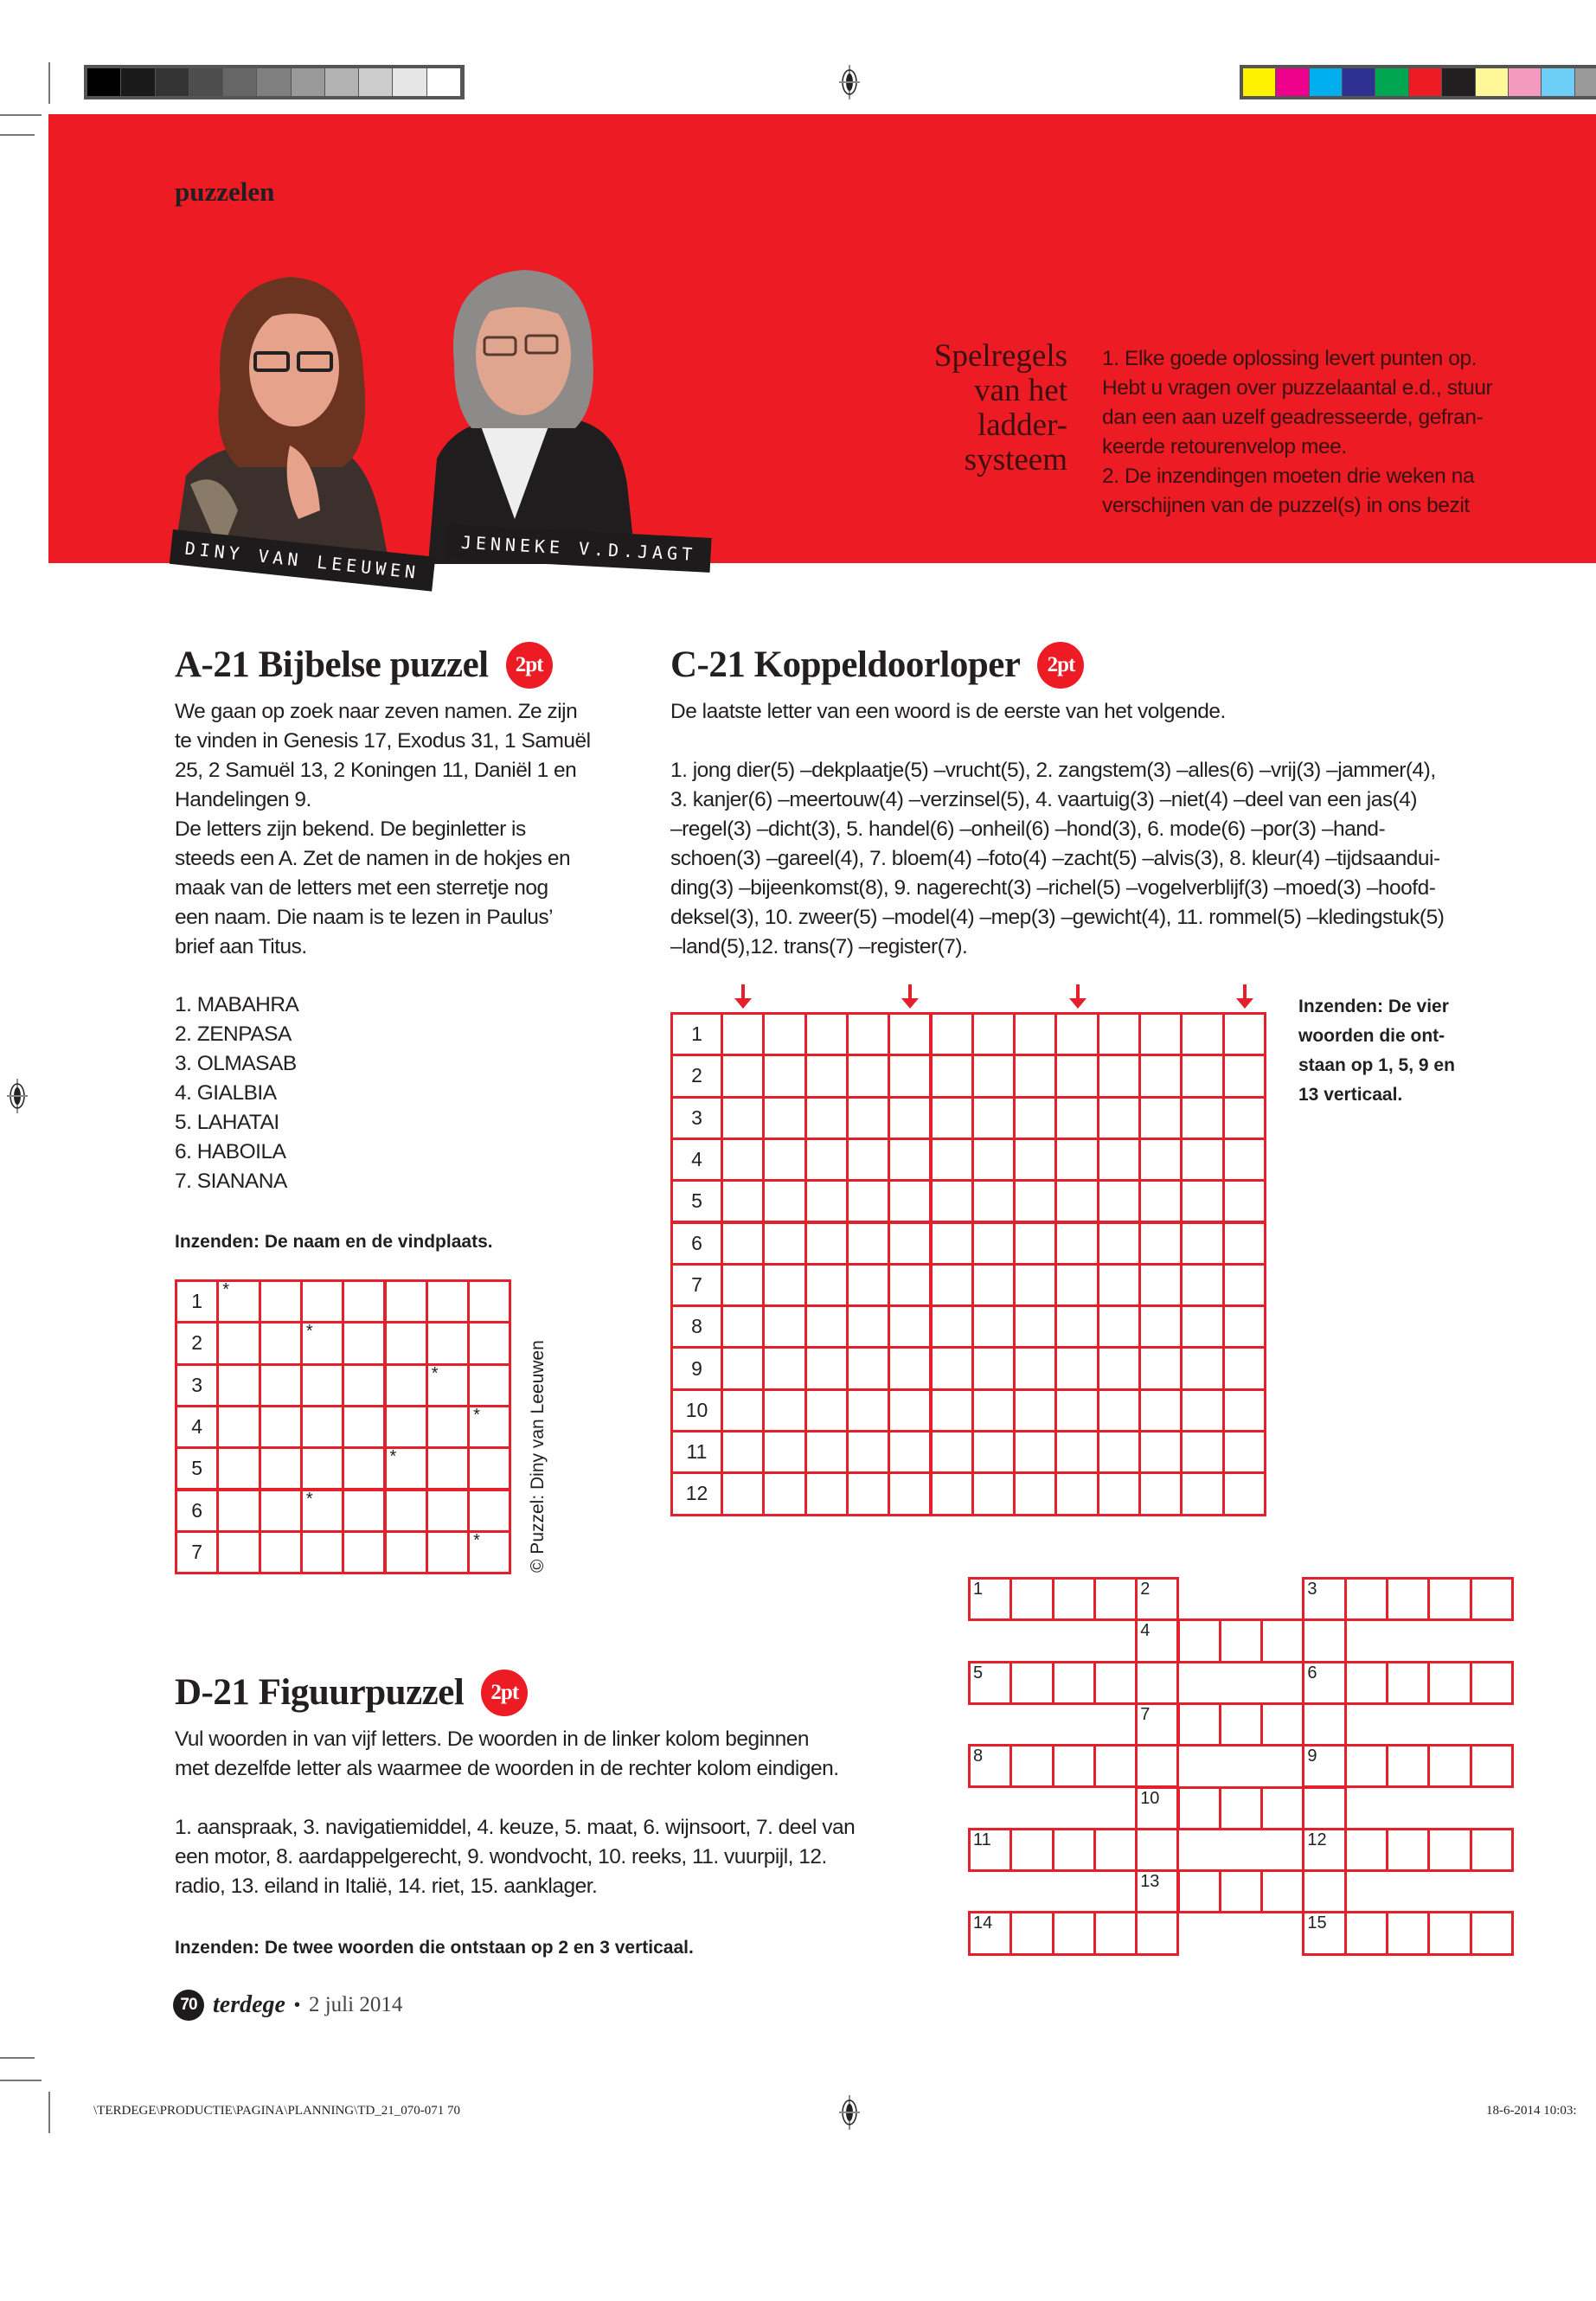 This screenshot has height=2301, width=1596. What do you see at coordinates (1157, 1808) in the screenshot?
I see `letter-cell: 10` at bounding box center [1157, 1808].